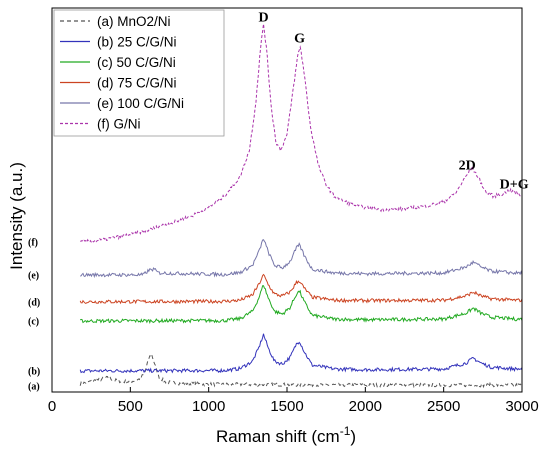 This screenshot has height=452, width=550. I want to click on peak-label-d: D, so click(263, 17).